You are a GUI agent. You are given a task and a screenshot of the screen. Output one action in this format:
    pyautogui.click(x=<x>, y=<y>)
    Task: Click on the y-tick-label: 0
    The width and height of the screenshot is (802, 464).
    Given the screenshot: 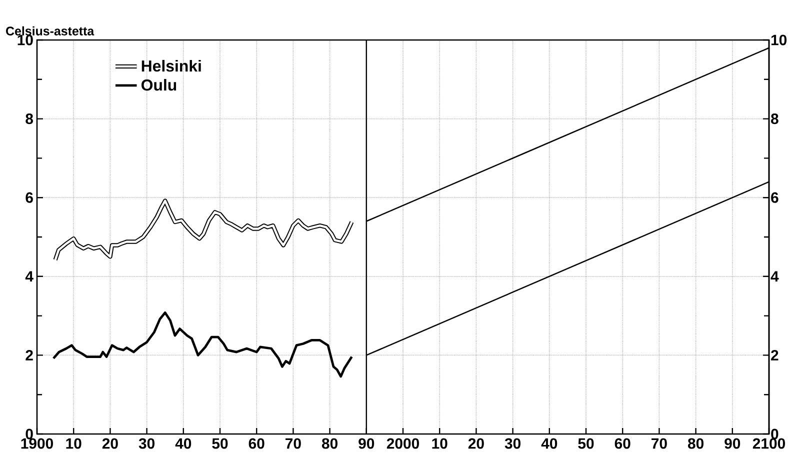 What is the action you would take?
    pyautogui.click(x=29, y=434)
    